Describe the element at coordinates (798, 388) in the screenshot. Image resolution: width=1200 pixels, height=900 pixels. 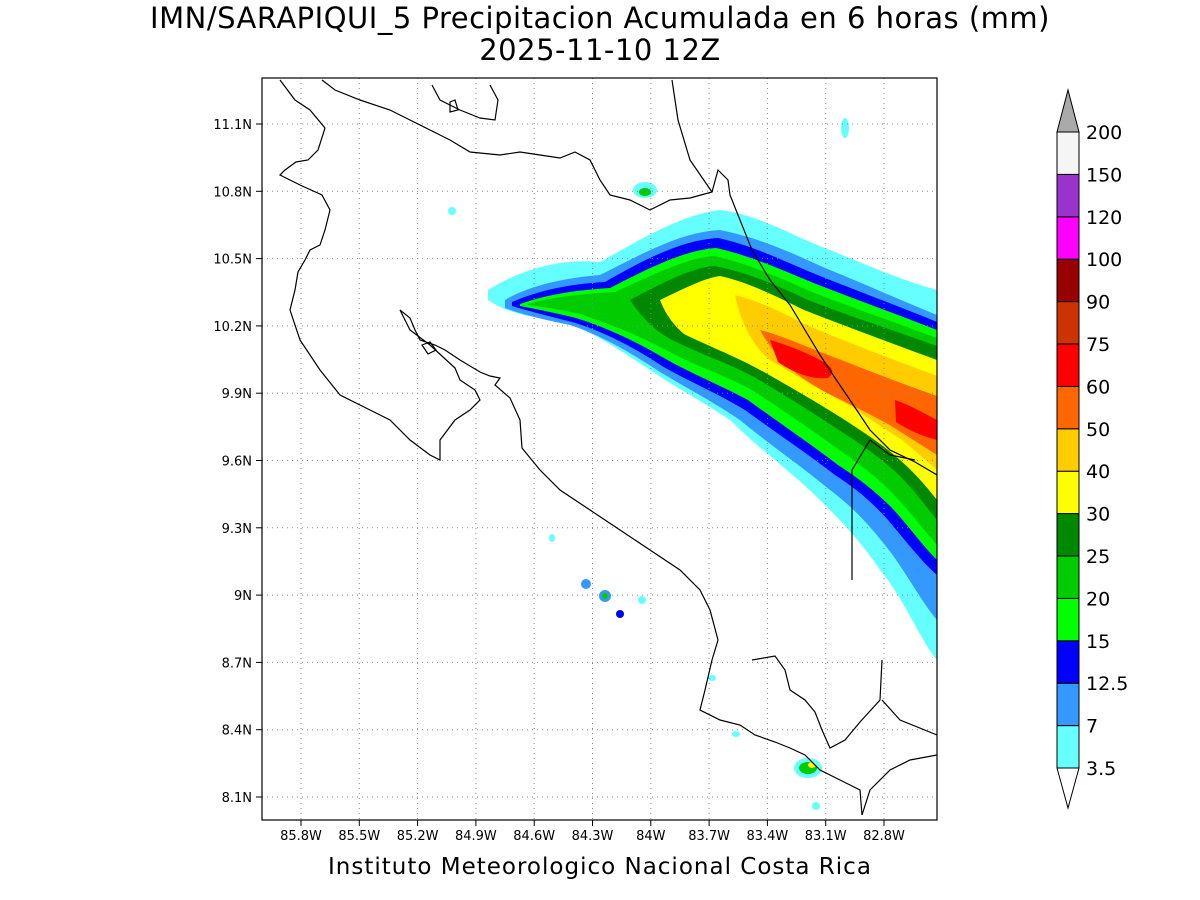
I see `precip-band-yellow` at that location.